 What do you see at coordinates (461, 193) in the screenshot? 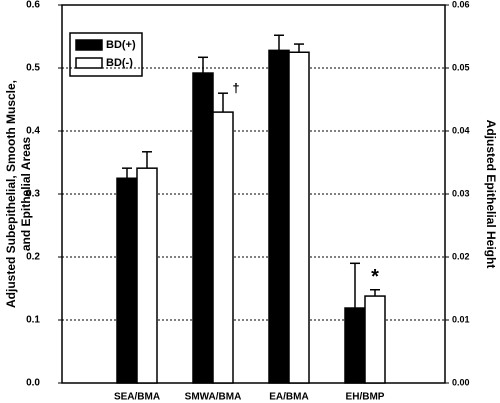
I see `y2-tick-label: 0.03` at bounding box center [461, 193].